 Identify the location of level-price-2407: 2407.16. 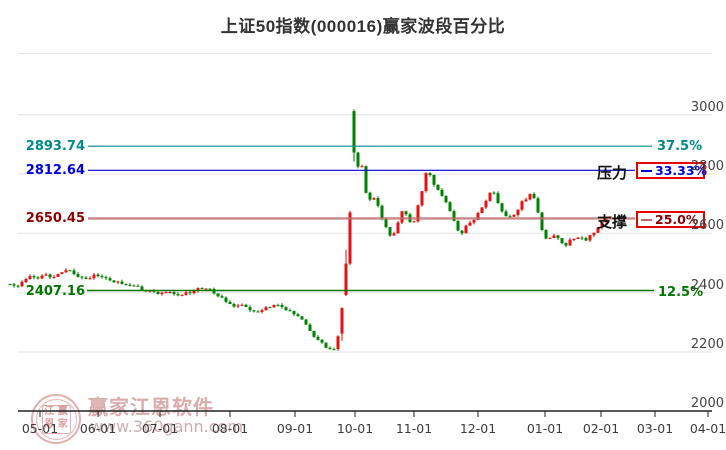
(55, 291).